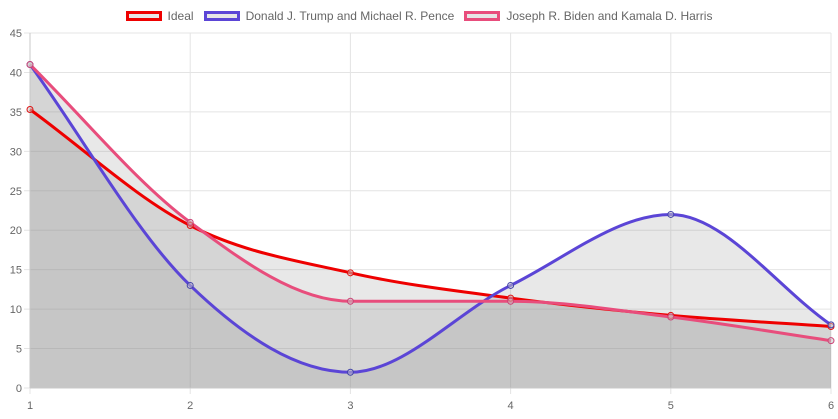  Describe the element at coordinates (180, 16) in the screenshot. I see `legend-label-ideal: Ideal` at that location.